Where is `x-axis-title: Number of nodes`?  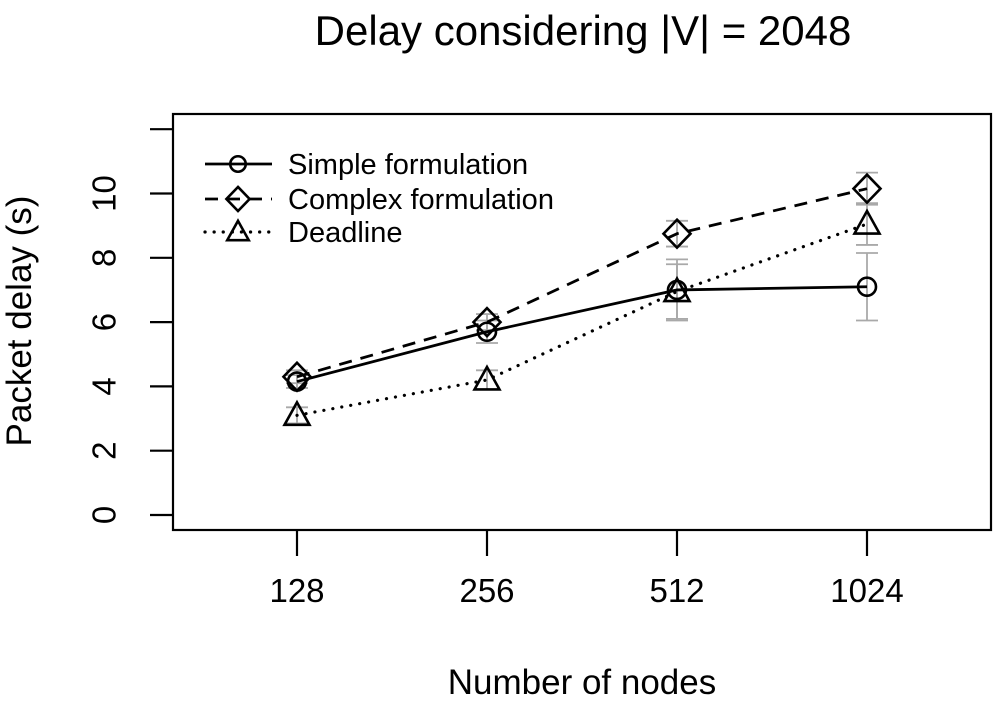 x-axis-title: Number of nodes is located at coordinates (582, 682).